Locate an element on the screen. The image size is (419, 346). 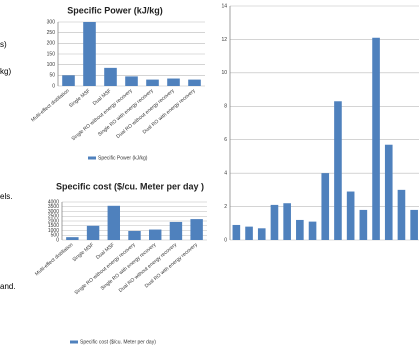
y-tick-label: 4 is located at coordinates (225, 173).